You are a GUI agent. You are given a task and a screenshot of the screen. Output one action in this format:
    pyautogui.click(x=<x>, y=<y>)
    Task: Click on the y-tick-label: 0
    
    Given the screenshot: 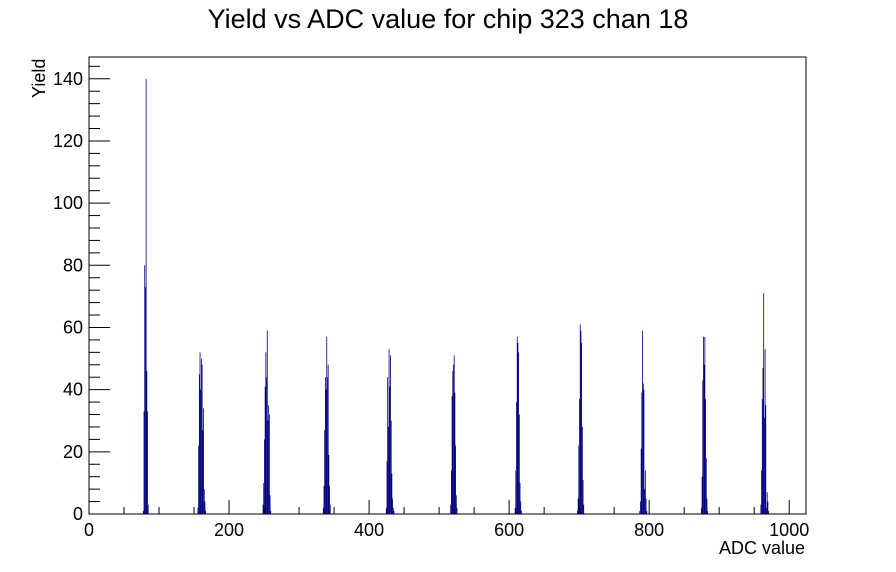 What is the action you would take?
    pyautogui.click(x=78, y=514)
    